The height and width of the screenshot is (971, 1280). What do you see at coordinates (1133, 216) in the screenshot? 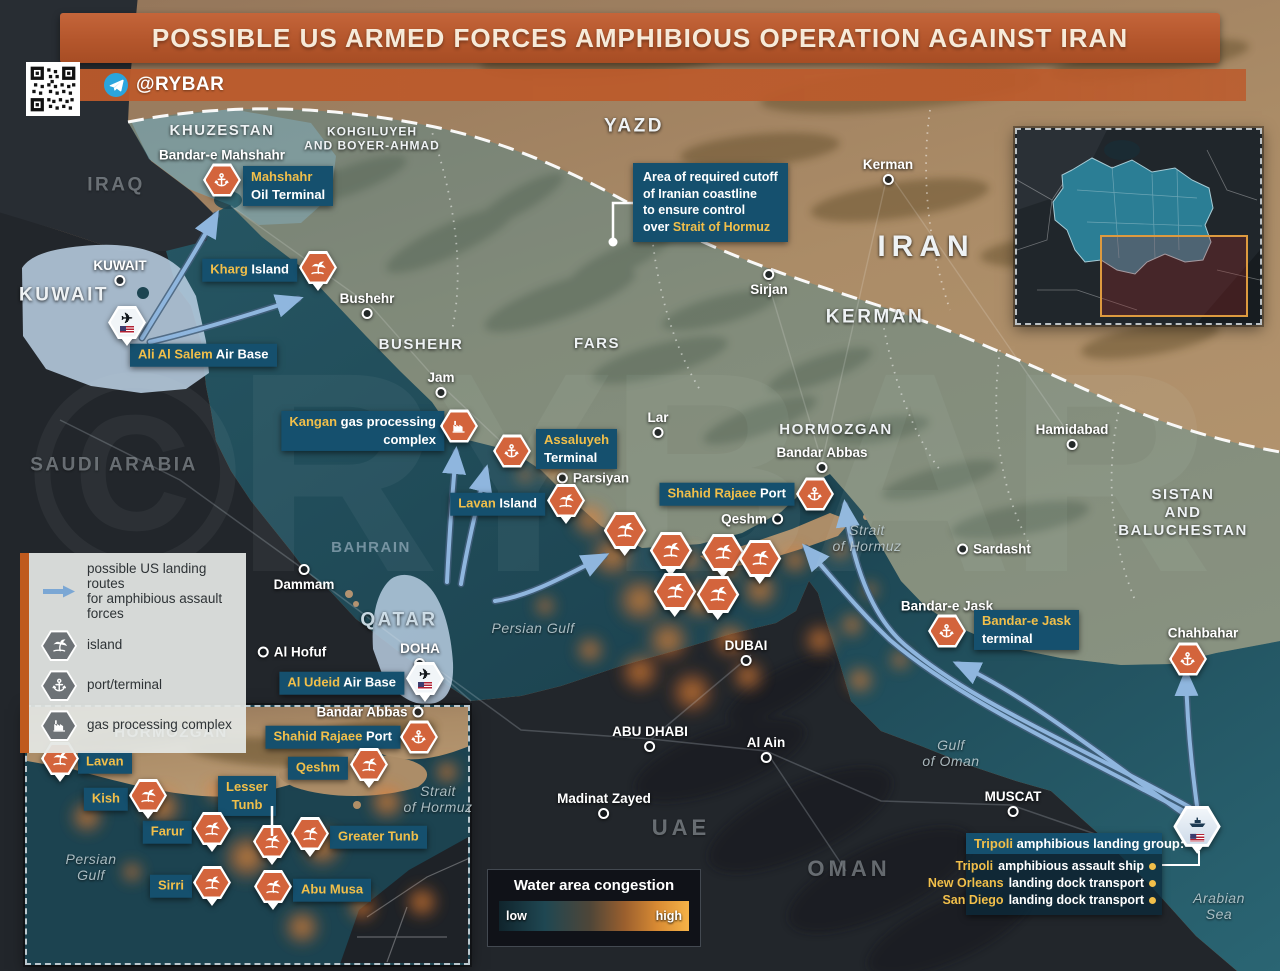
I see `iran-shape` at bounding box center [1133, 216].